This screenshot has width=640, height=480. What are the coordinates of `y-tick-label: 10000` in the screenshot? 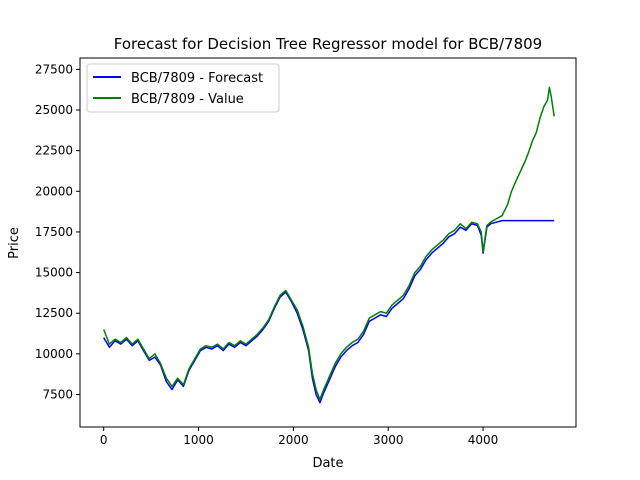 It's located at (54, 354).